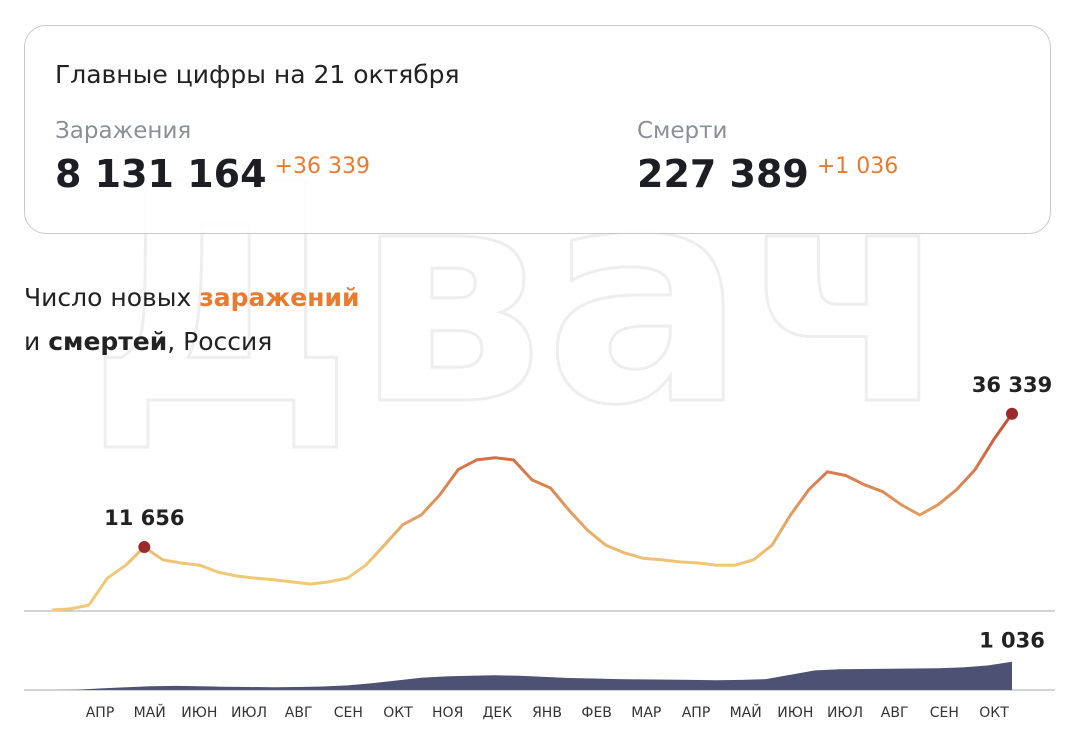  Describe the element at coordinates (596, 713) in the screenshot. I see `x-tick-label: ФЕВ` at that location.